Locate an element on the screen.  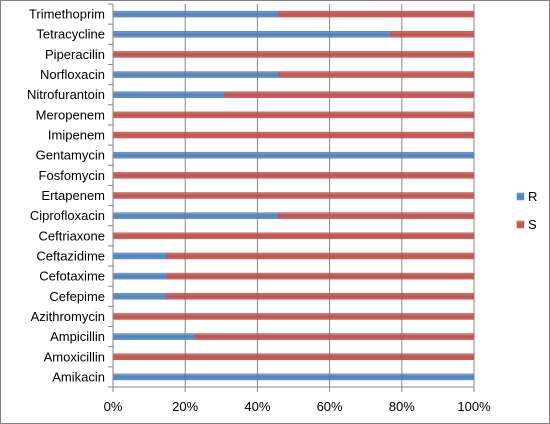
bar-s-trimethoprim is located at coordinates (376, 14).